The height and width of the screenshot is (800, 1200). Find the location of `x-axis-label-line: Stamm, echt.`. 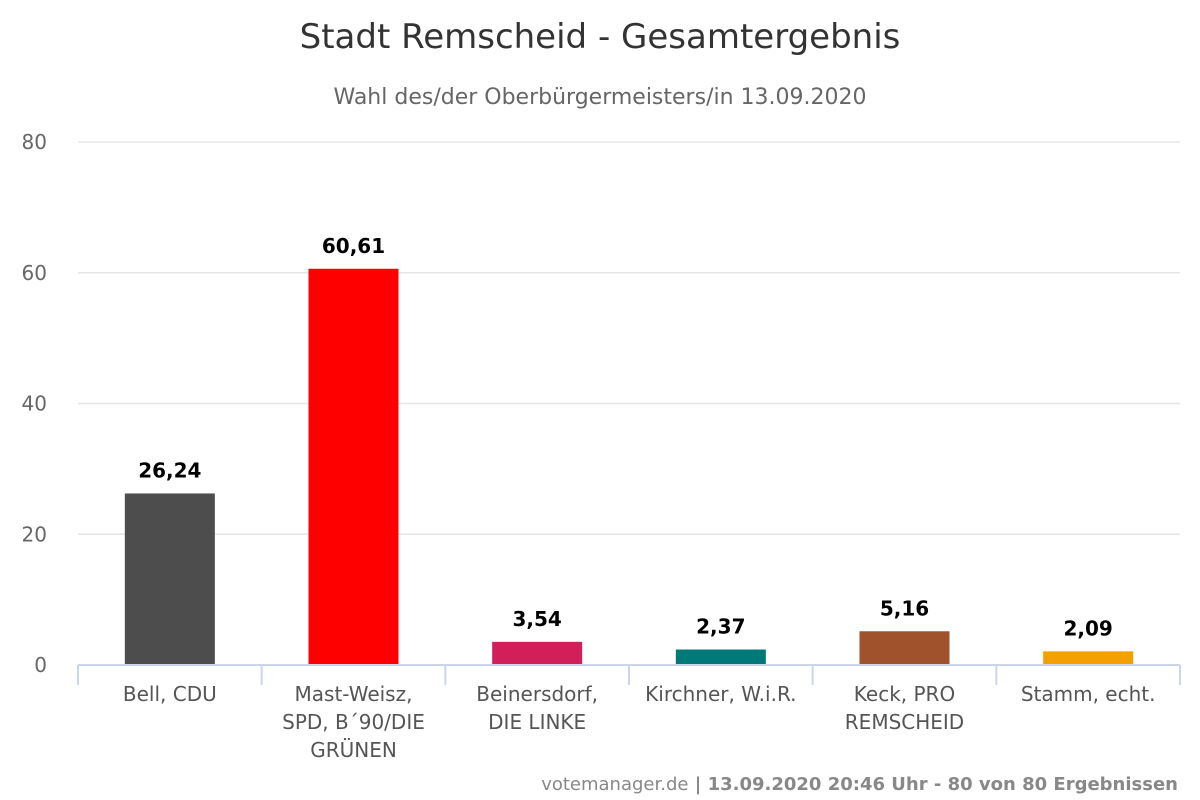

x-axis-label-line: Stamm, echt. is located at coordinates (1088, 694).